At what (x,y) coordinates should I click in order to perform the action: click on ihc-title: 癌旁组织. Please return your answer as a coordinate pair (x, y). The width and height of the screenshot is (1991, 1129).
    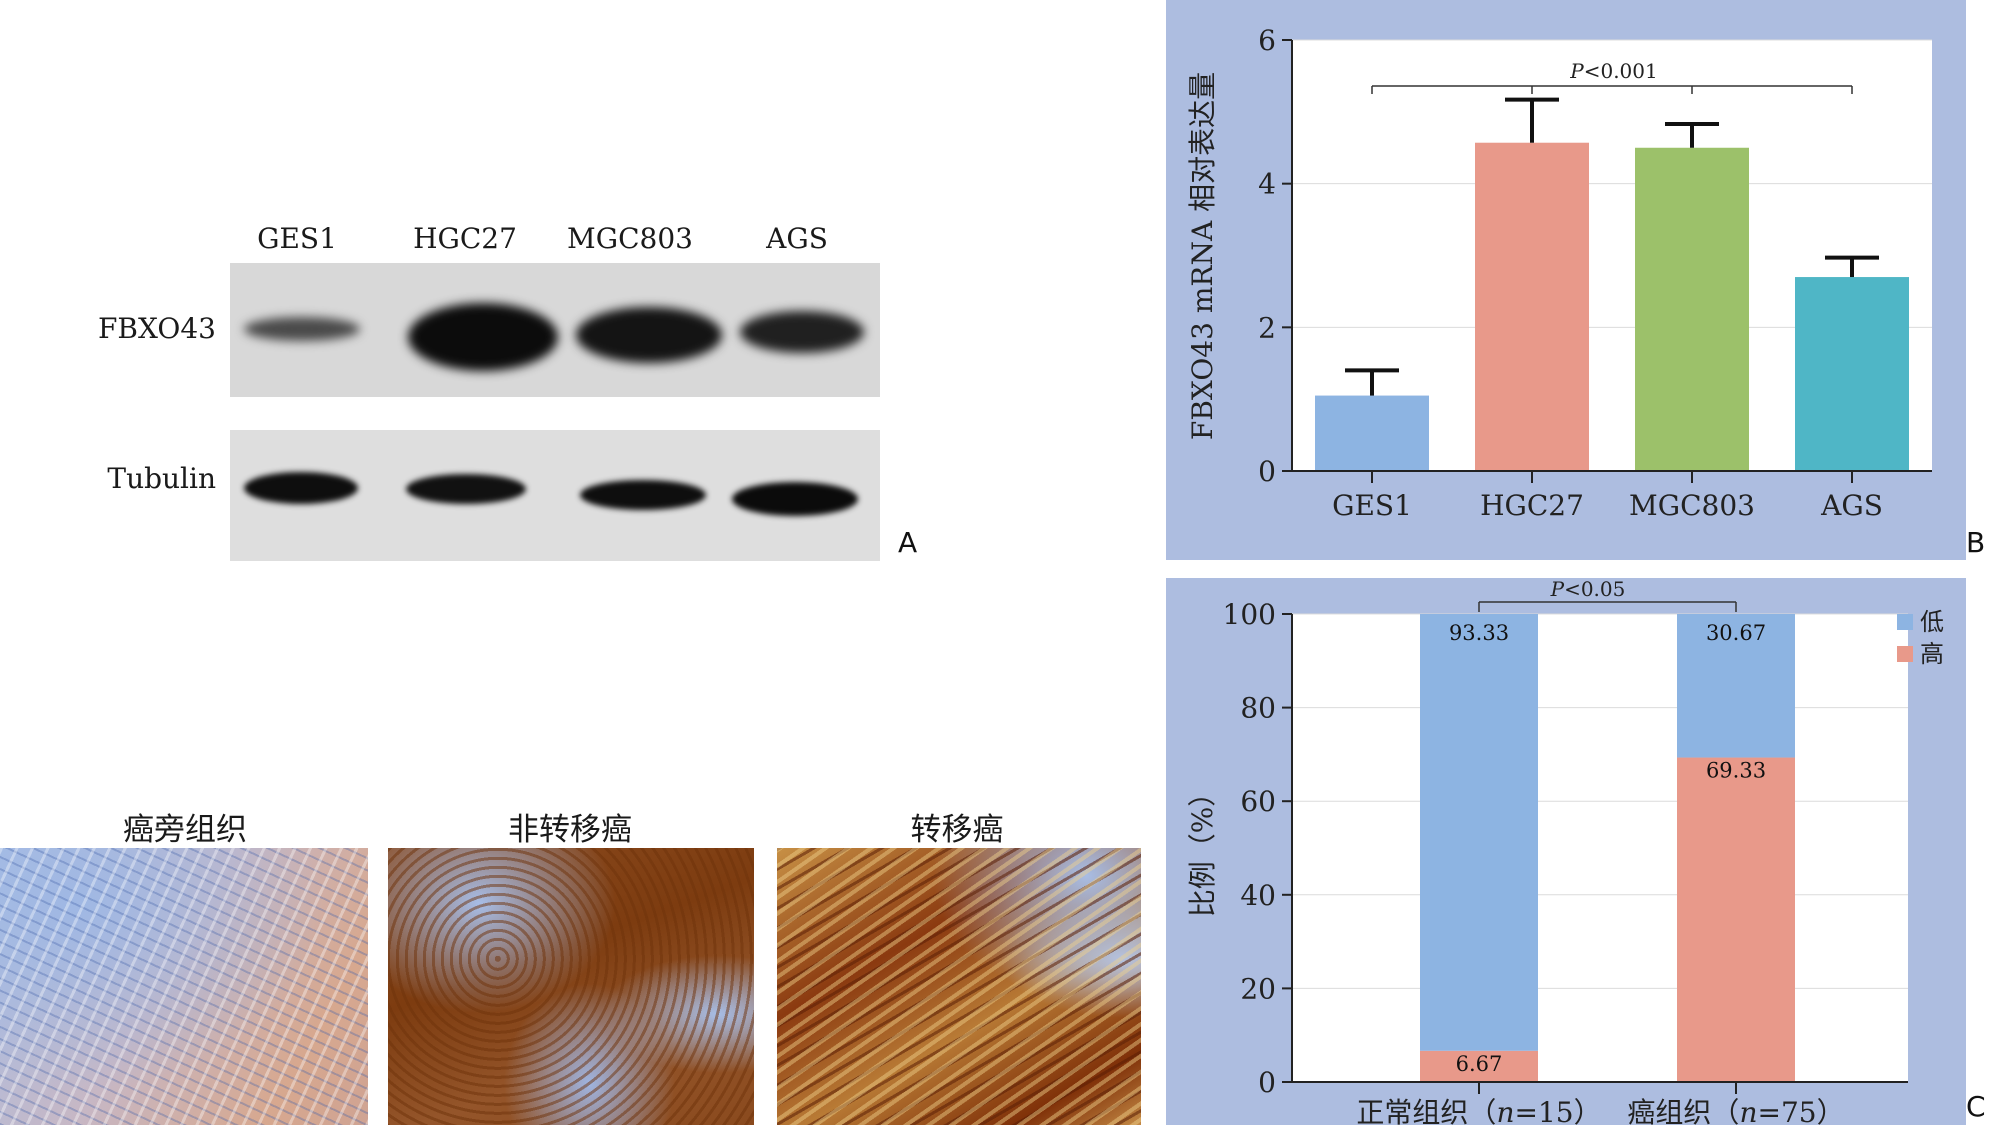
    Looking at the image, I should click on (185, 830).